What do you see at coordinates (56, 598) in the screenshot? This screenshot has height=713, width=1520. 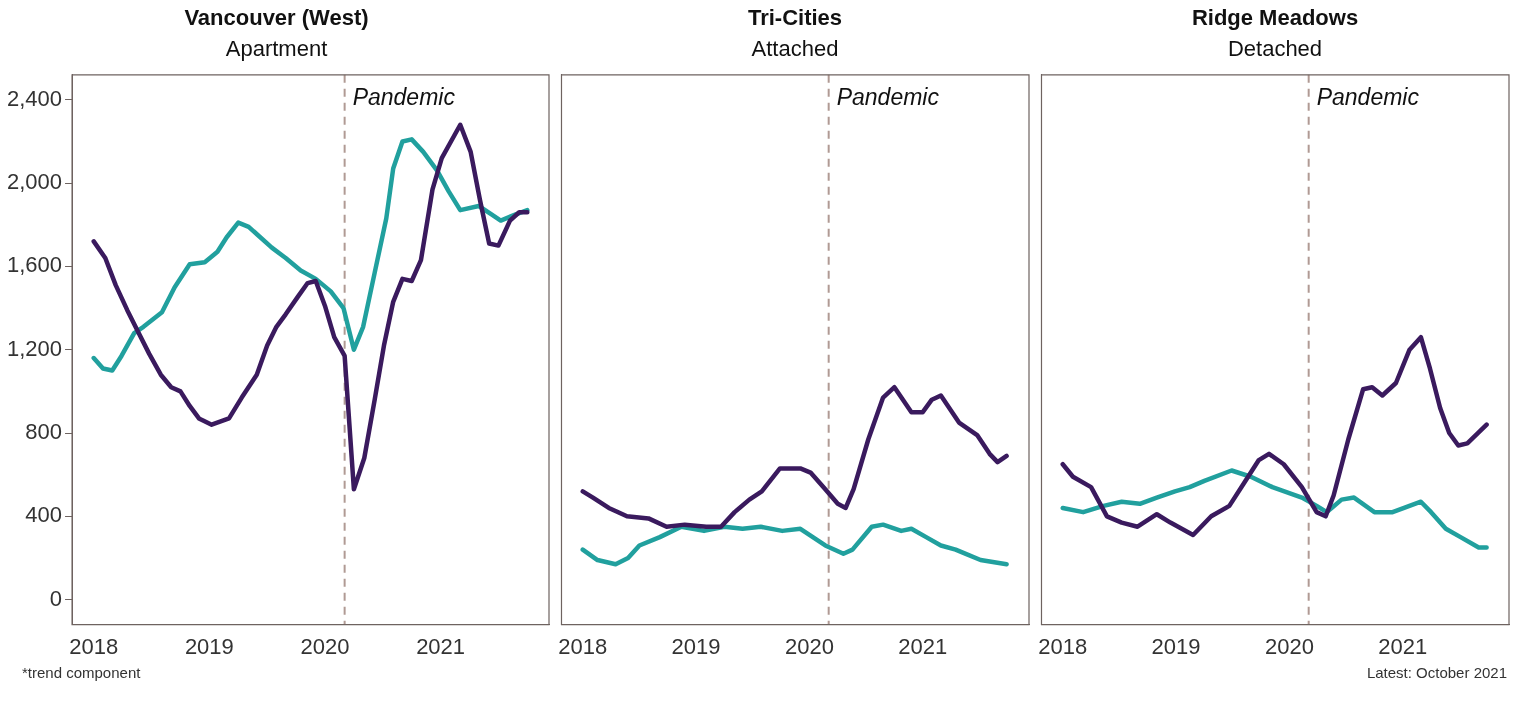 I see `y-tick-label: 0` at bounding box center [56, 598].